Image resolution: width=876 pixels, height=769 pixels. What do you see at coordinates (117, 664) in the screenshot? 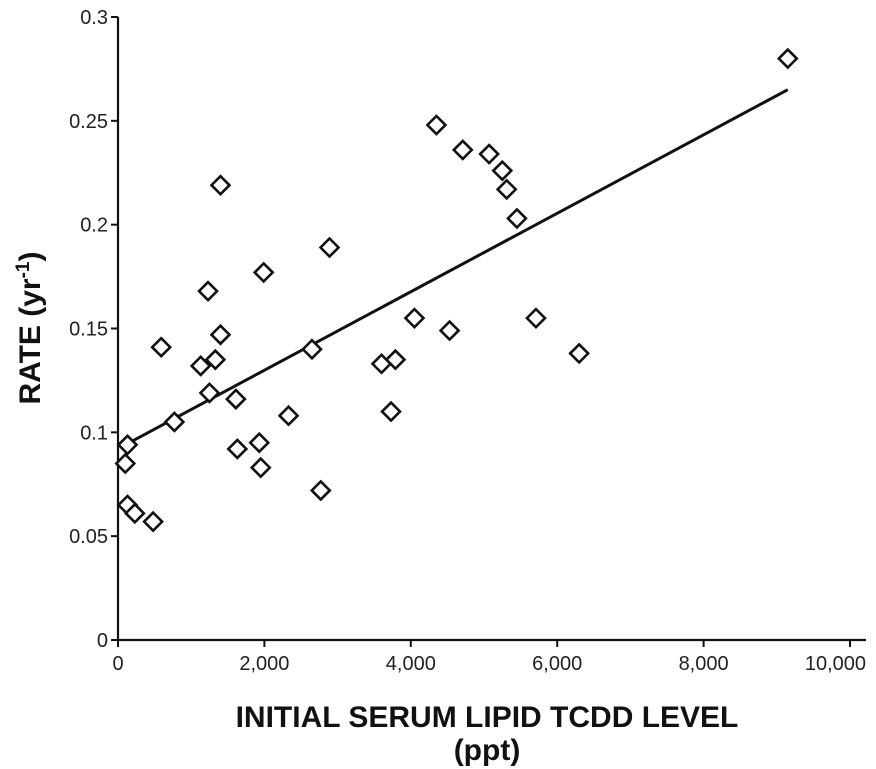
I see `x-tick-label: 0` at bounding box center [117, 664].